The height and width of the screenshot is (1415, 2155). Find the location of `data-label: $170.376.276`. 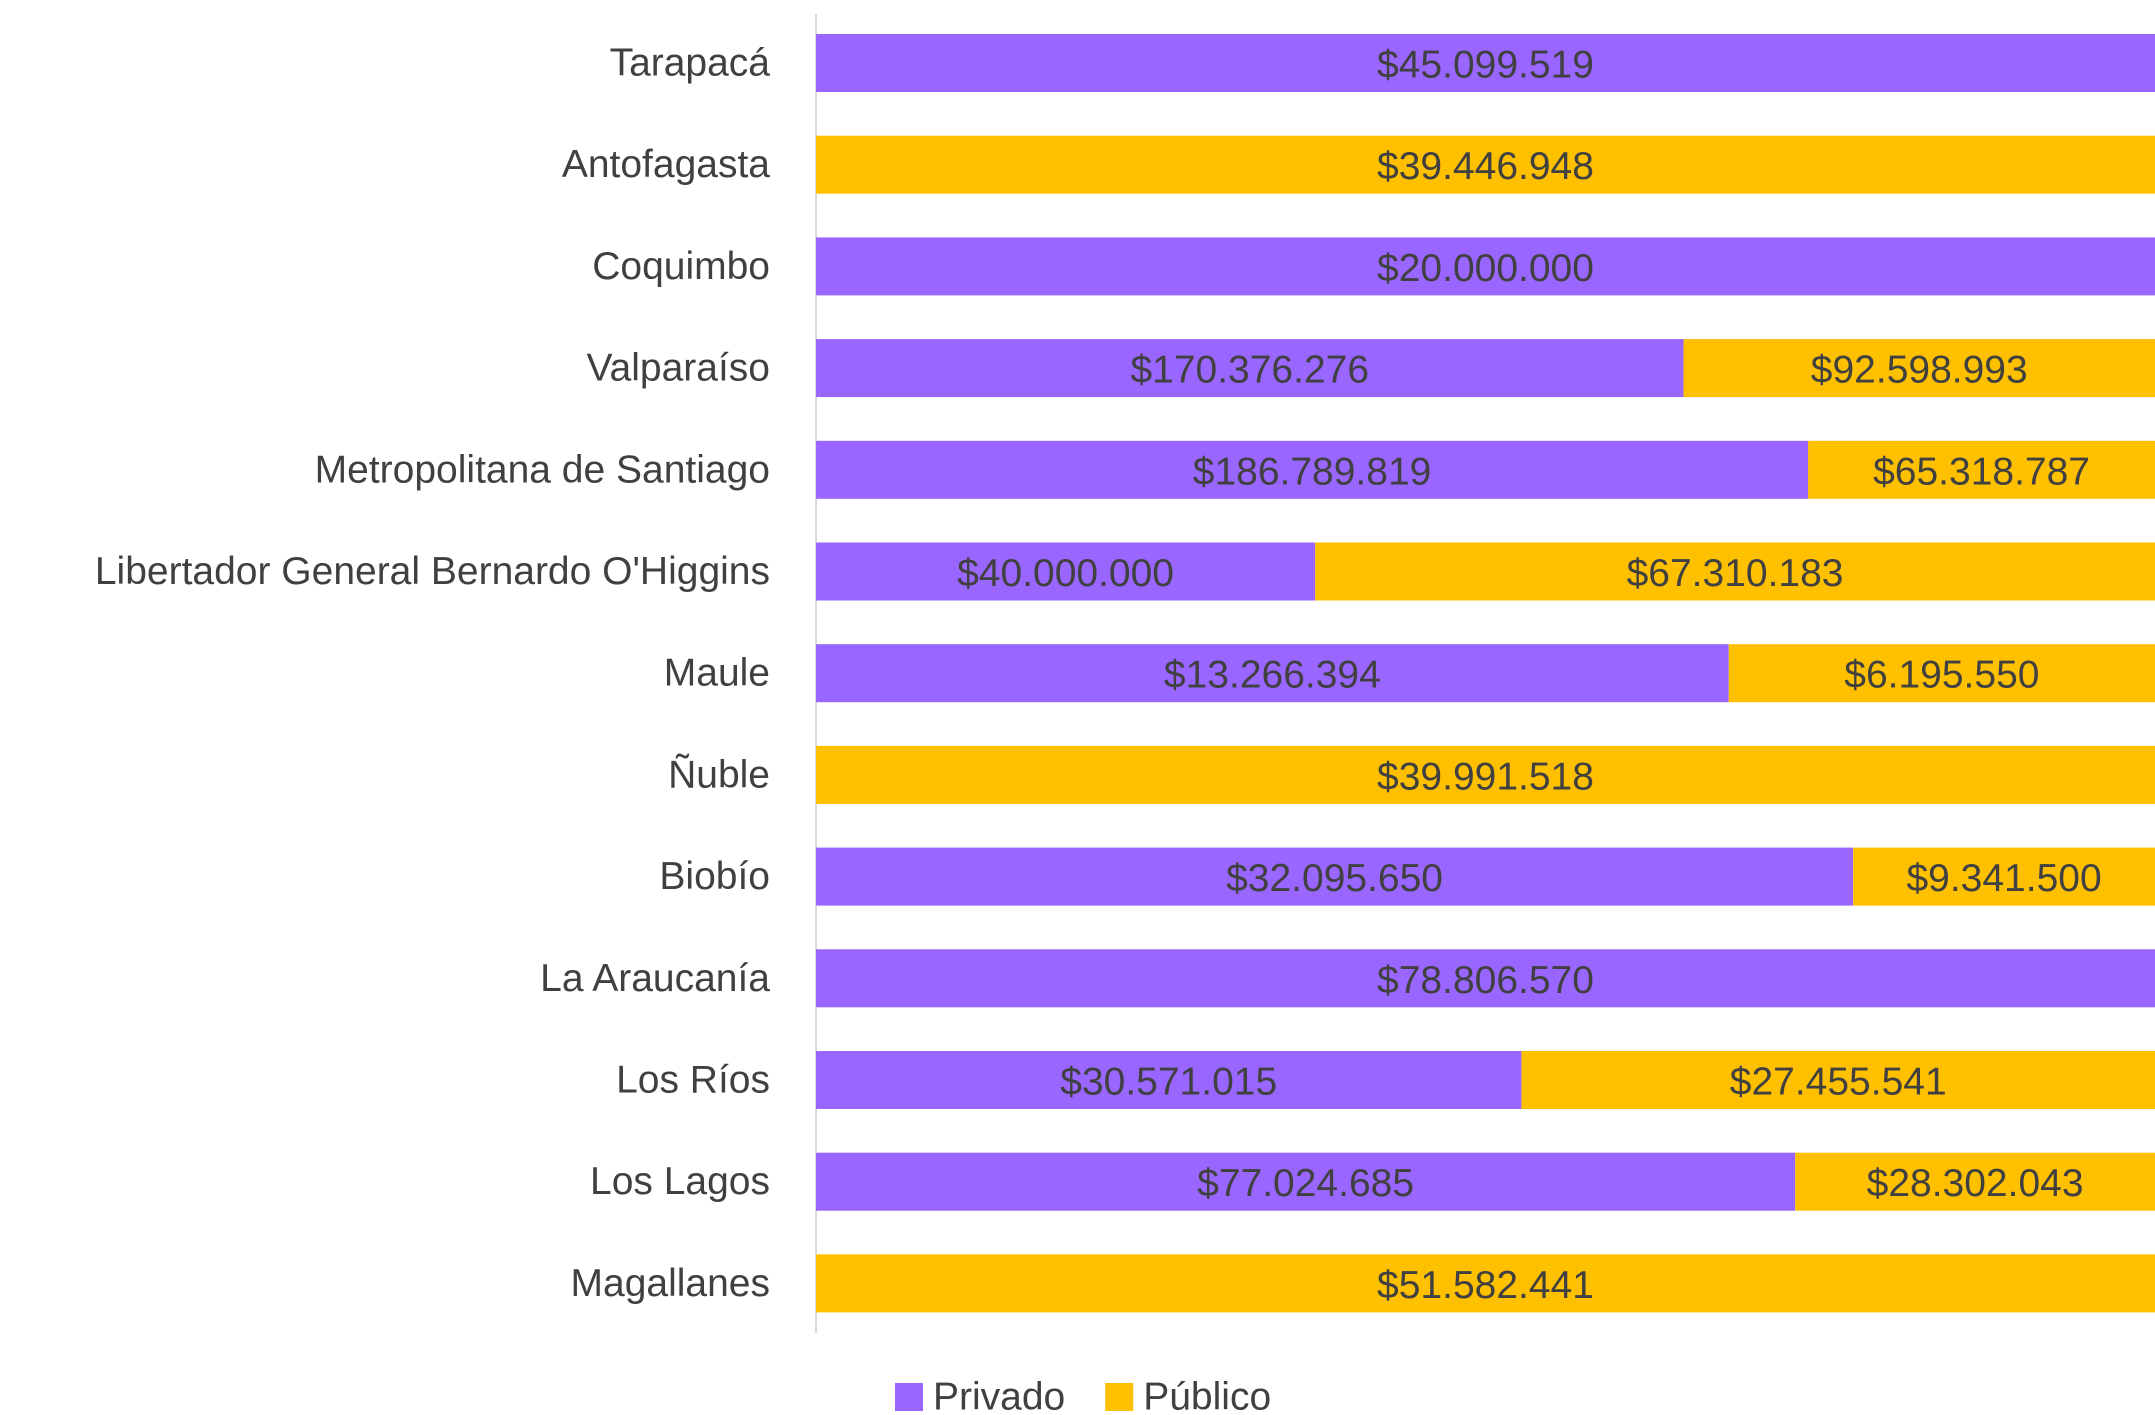

data-label: $170.376.276 is located at coordinates (1249, 370).